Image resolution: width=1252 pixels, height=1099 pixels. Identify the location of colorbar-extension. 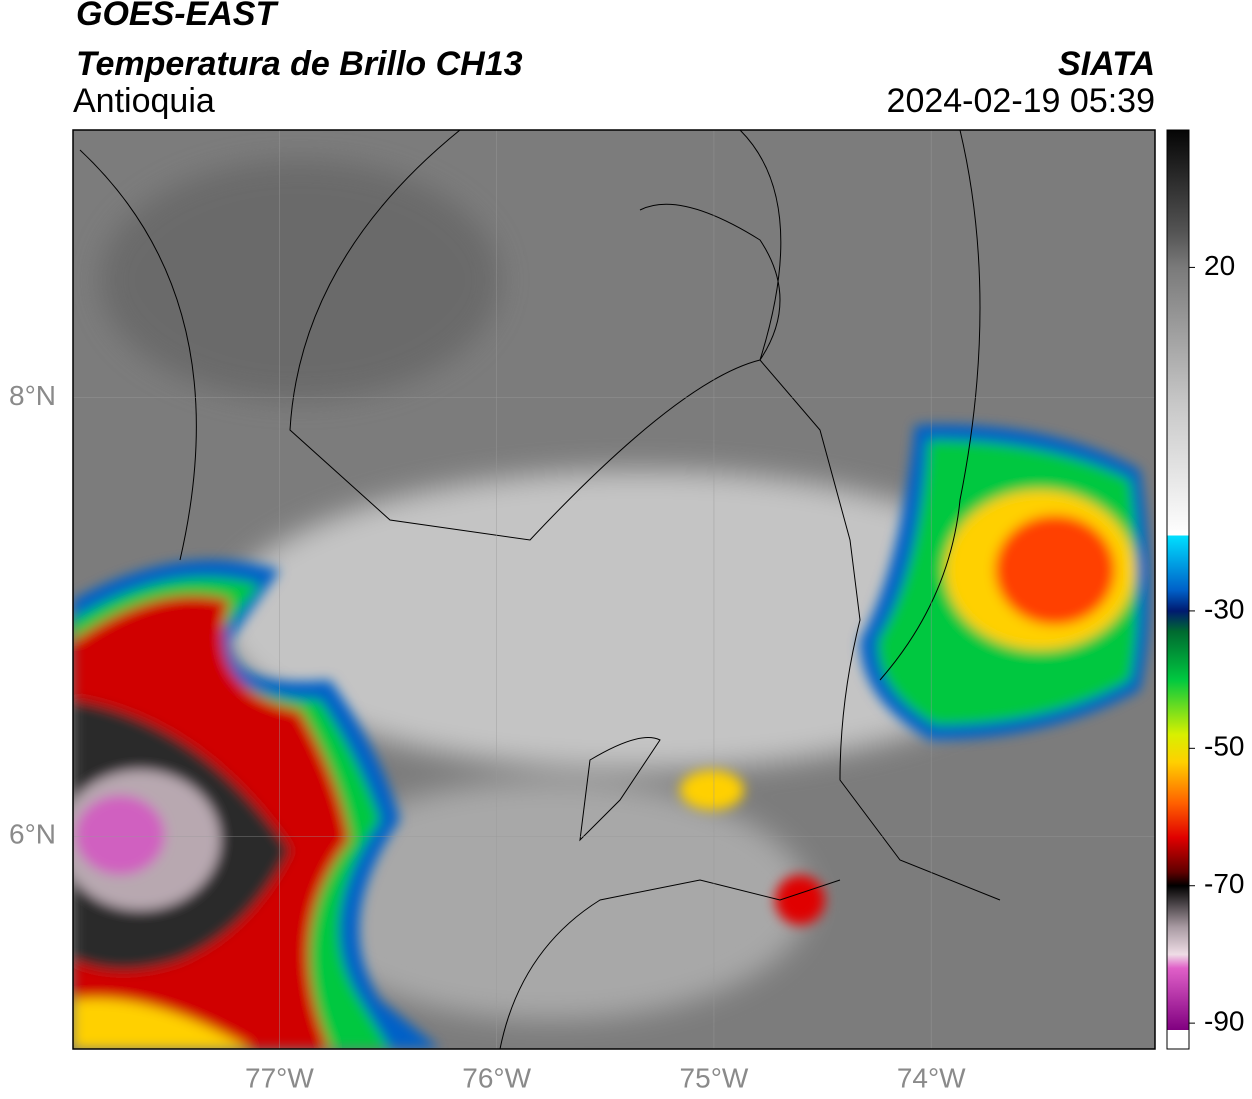
(1178, 1039).